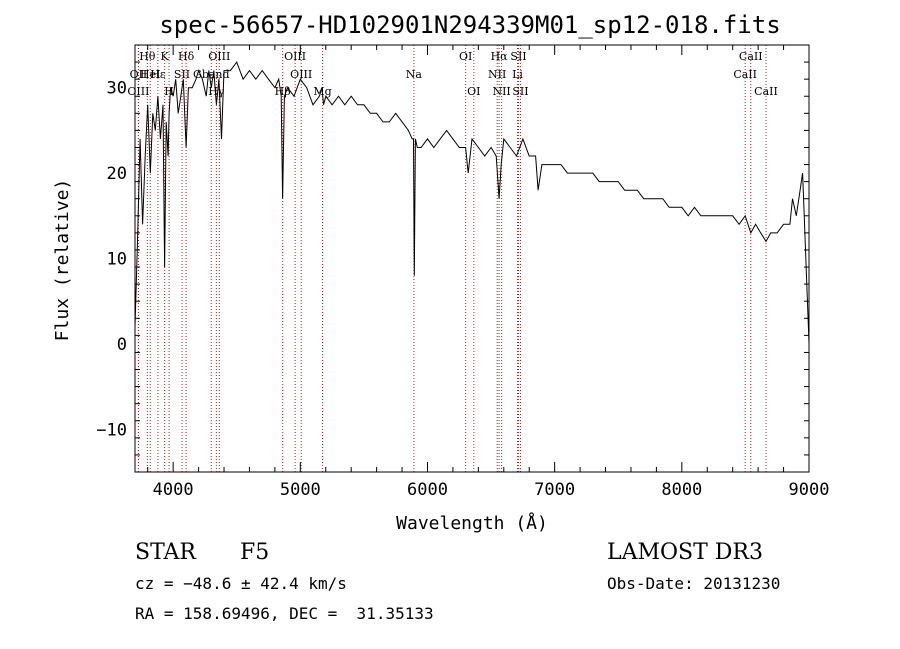 This screenshot has height=649, width=900. I want to click on x-tick-label: 9000, so click(809, 490).